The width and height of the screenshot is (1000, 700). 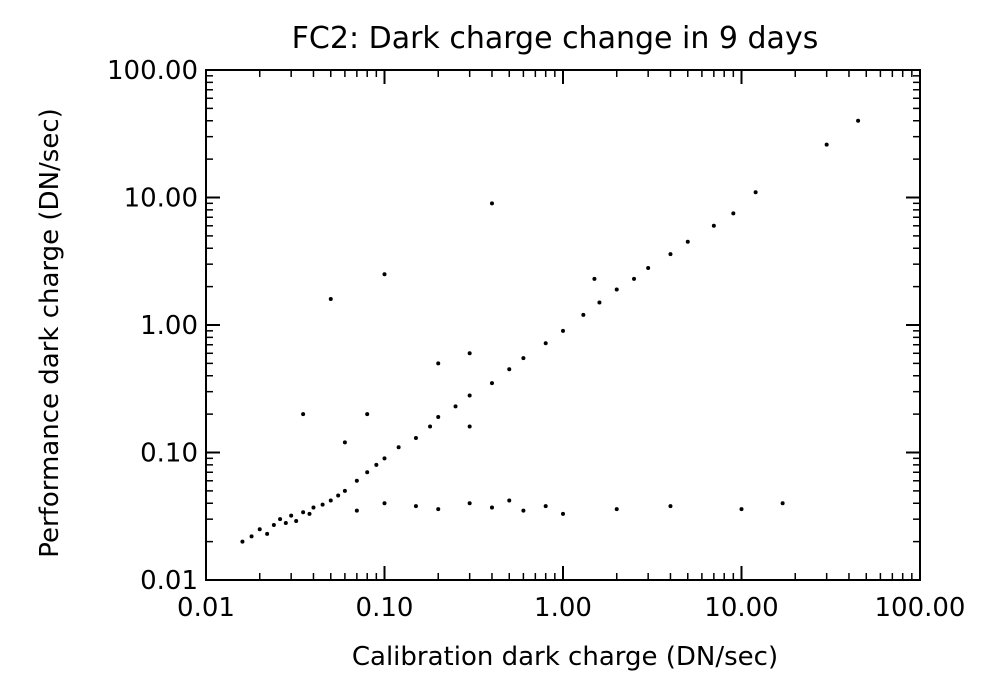 What do you see at coordinates (169, 454) in the screenshot?
I see `y-tick-label: 0.10` at bounding box center [169, 454].